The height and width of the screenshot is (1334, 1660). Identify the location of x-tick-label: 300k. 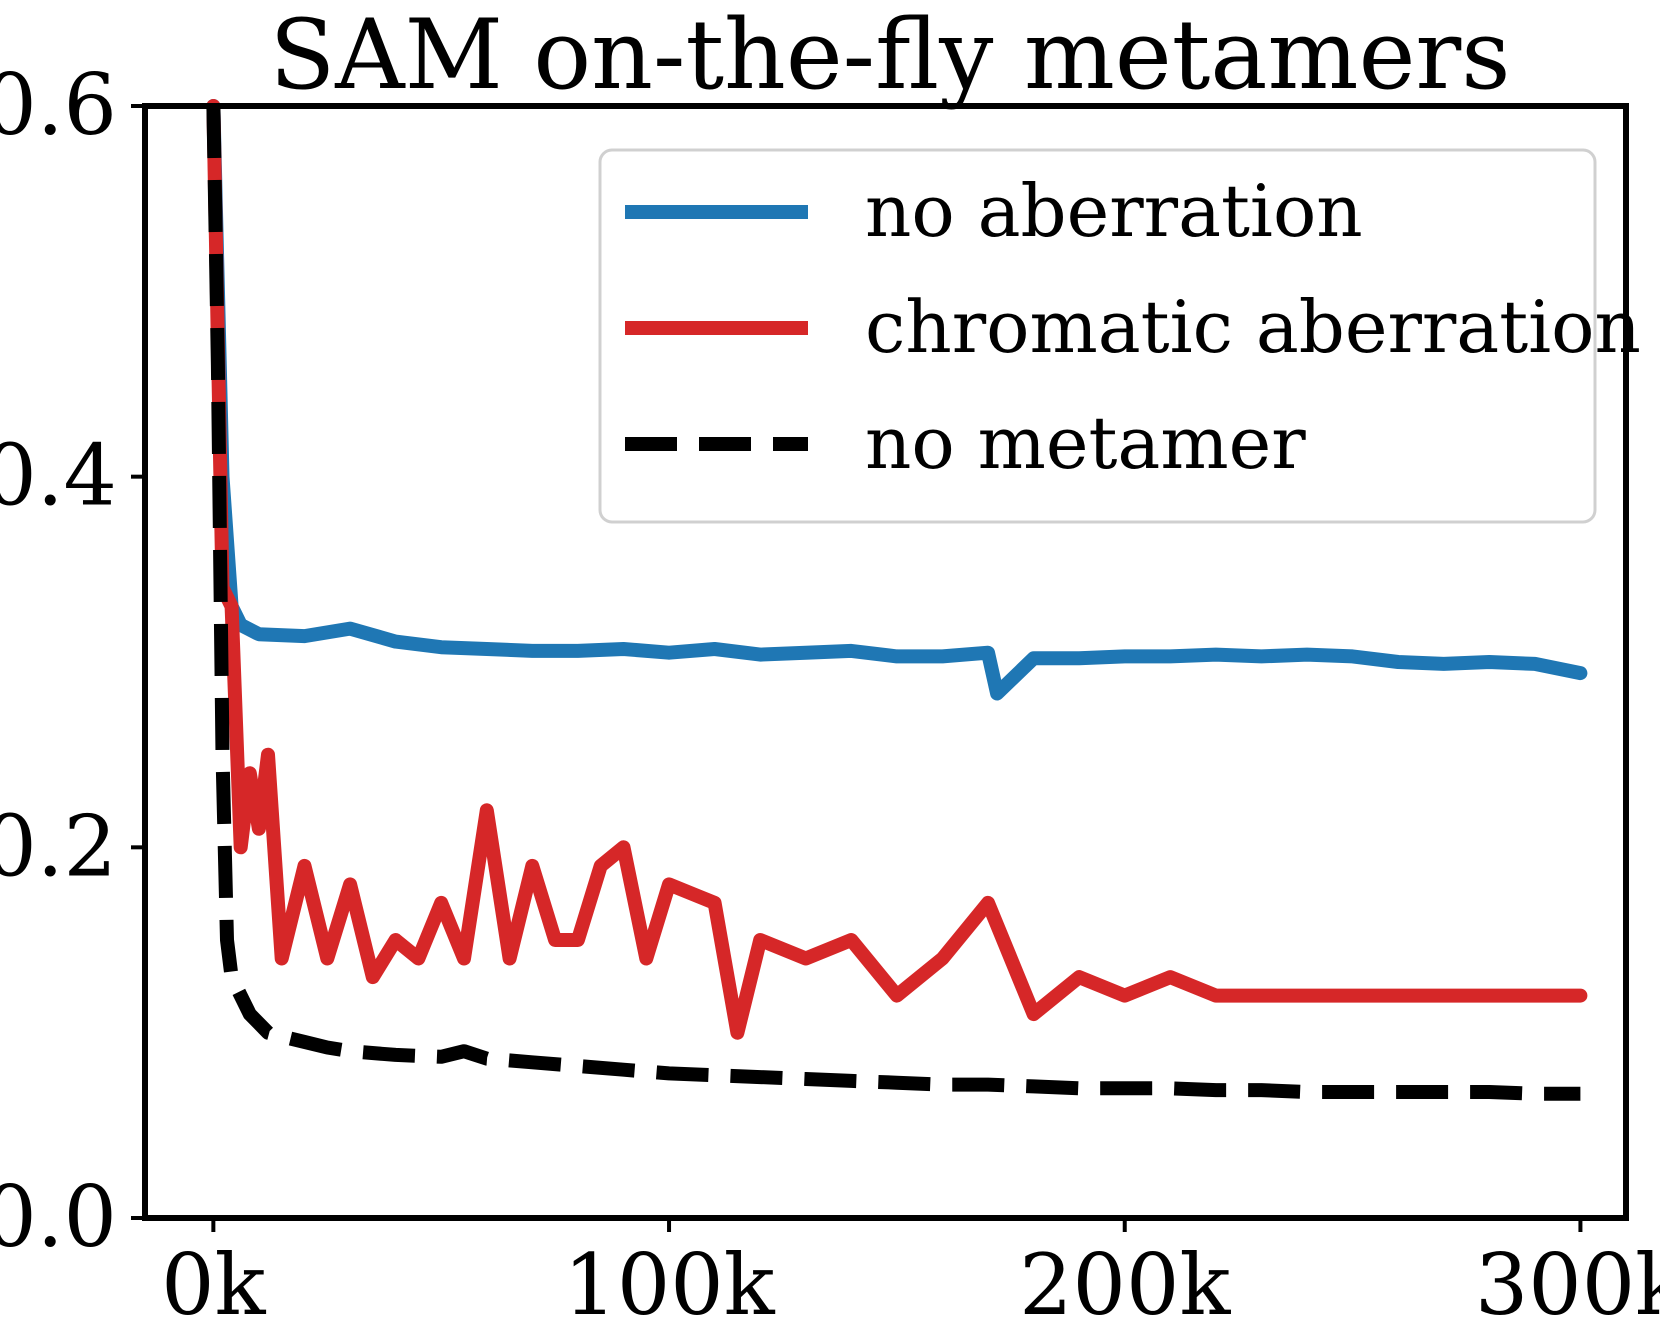
(1567, 1285).